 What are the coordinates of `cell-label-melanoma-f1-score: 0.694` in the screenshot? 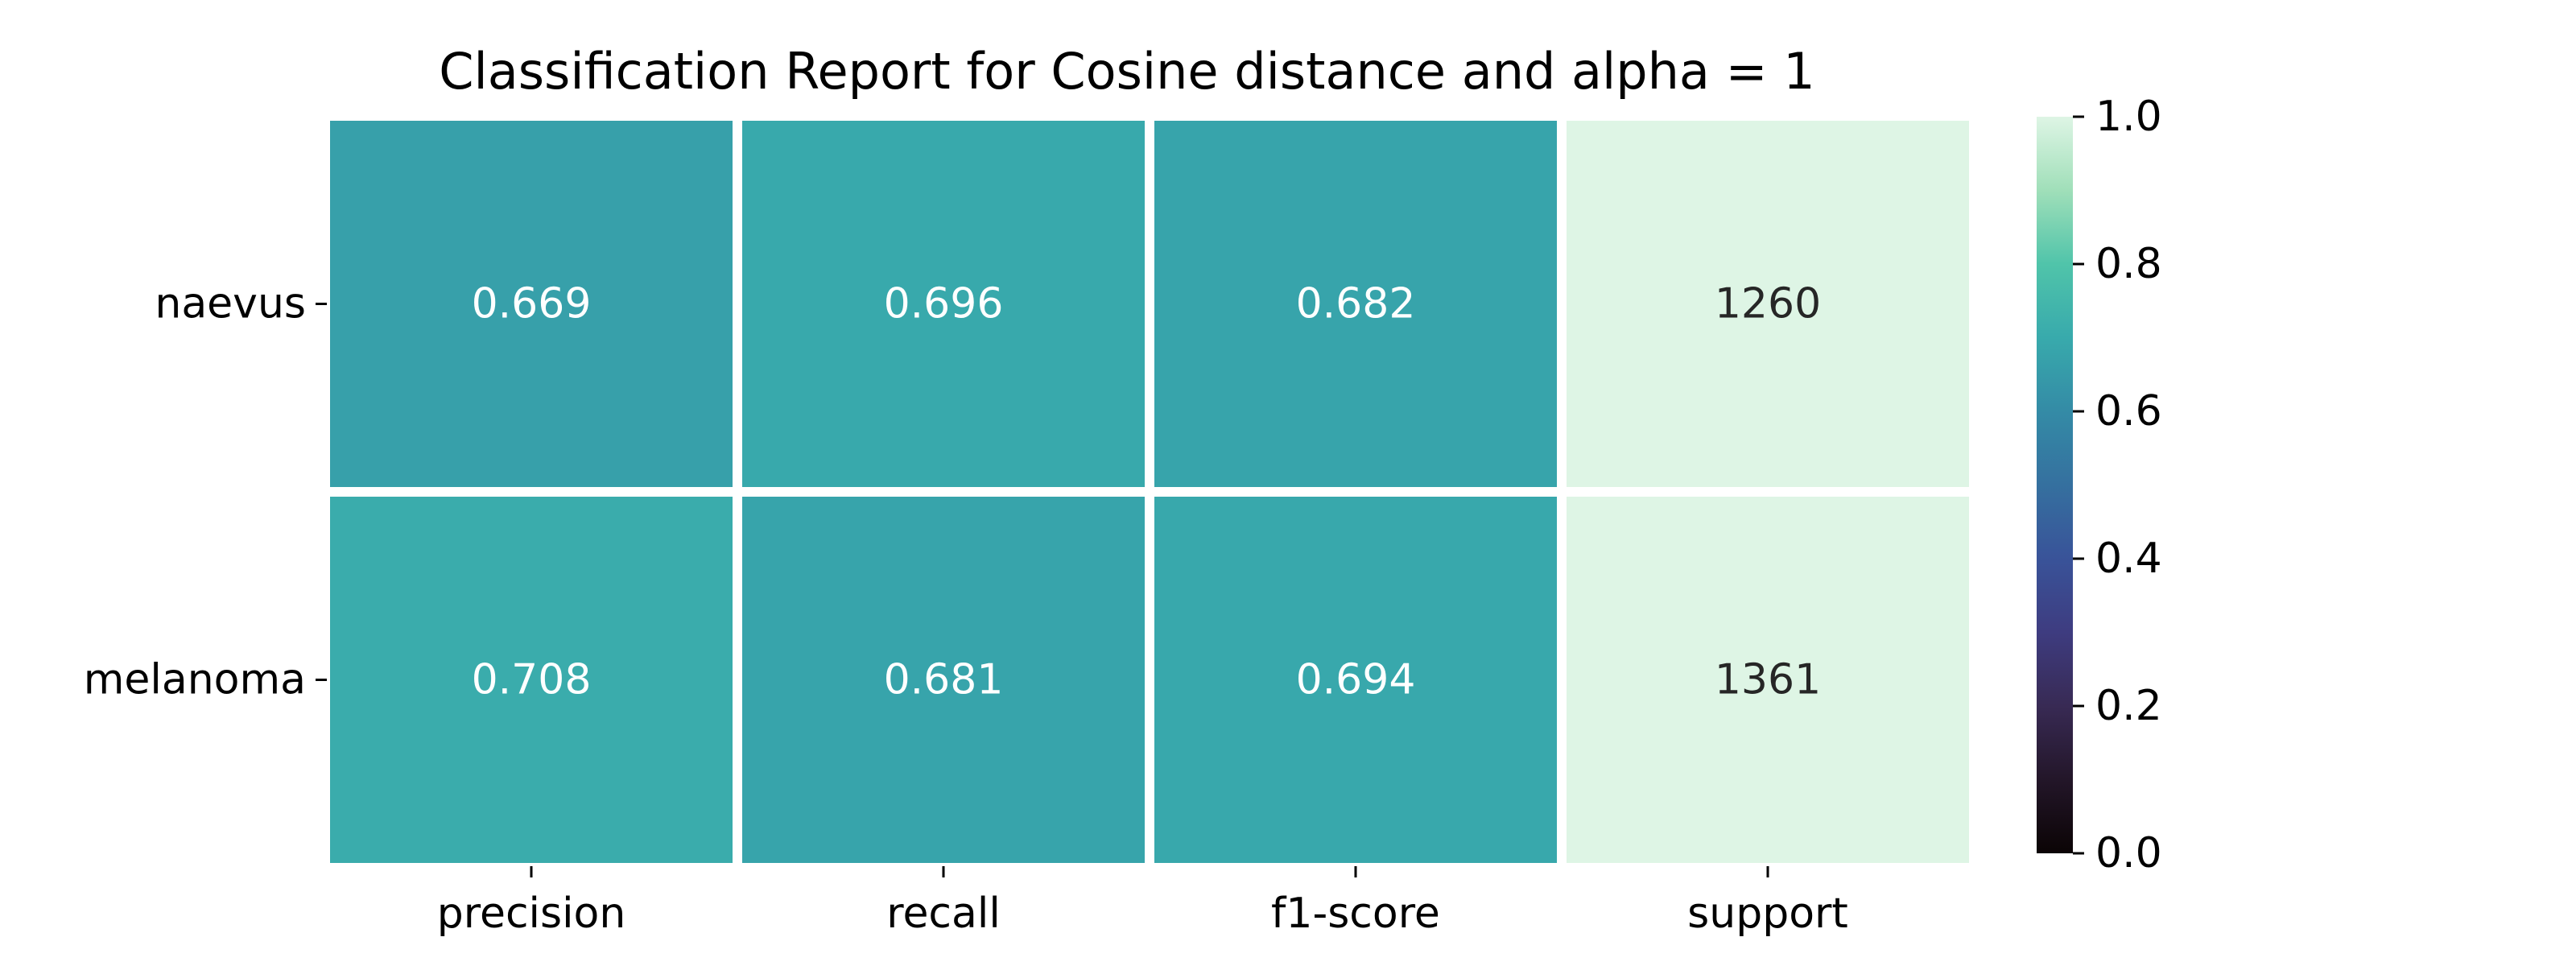 It's located at (1356, 680).